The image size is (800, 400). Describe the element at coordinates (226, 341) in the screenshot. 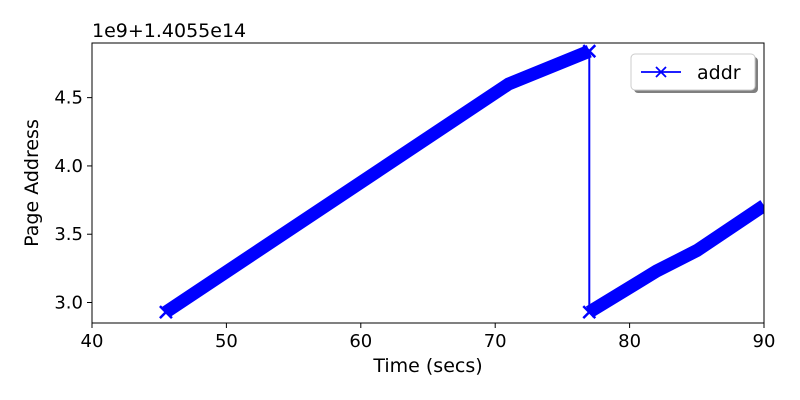

I see `x-tick-label: 50` at that location.